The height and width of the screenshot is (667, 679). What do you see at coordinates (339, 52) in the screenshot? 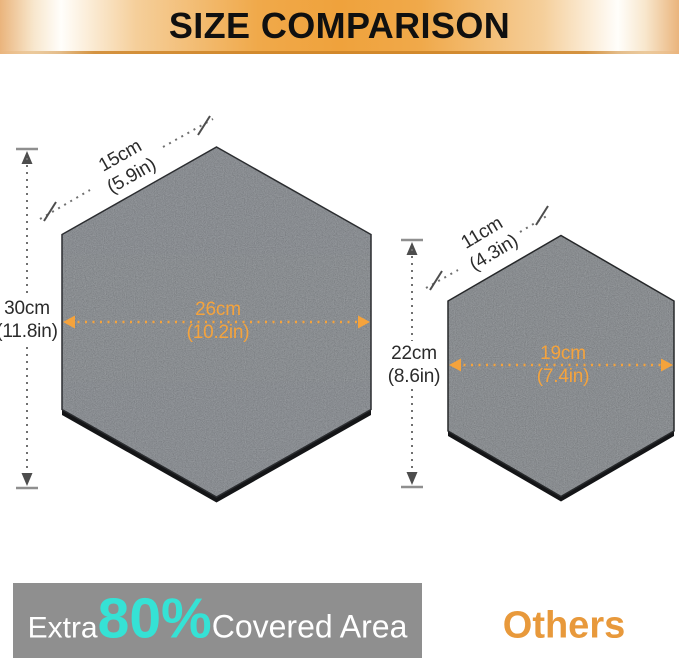
I see `banner-underline` at bounding box center [339, 52].